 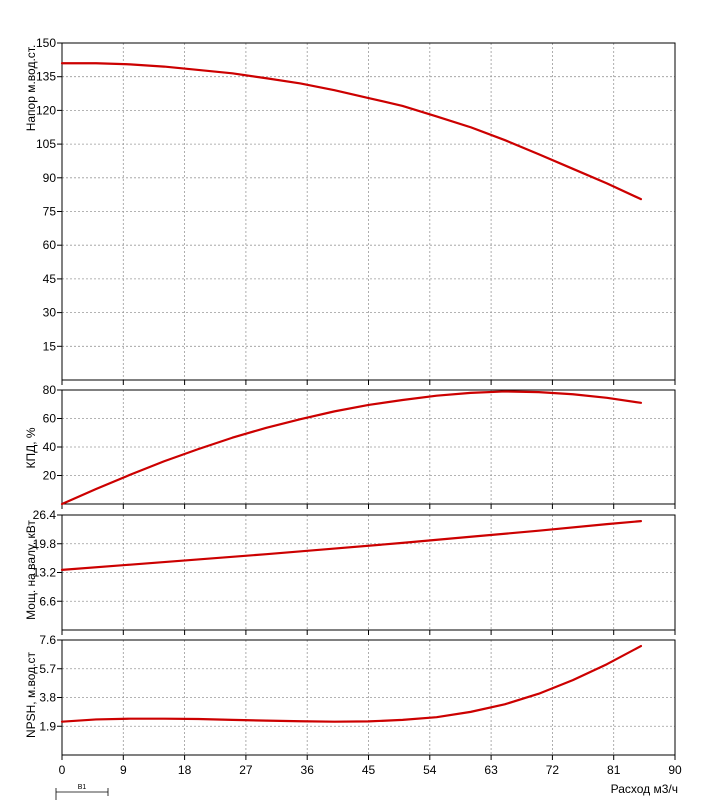 What do you see at coordinates (614, 770) in the screenshot?
I see `flow-xtick-label: 81` at bounding box center [614, 770].